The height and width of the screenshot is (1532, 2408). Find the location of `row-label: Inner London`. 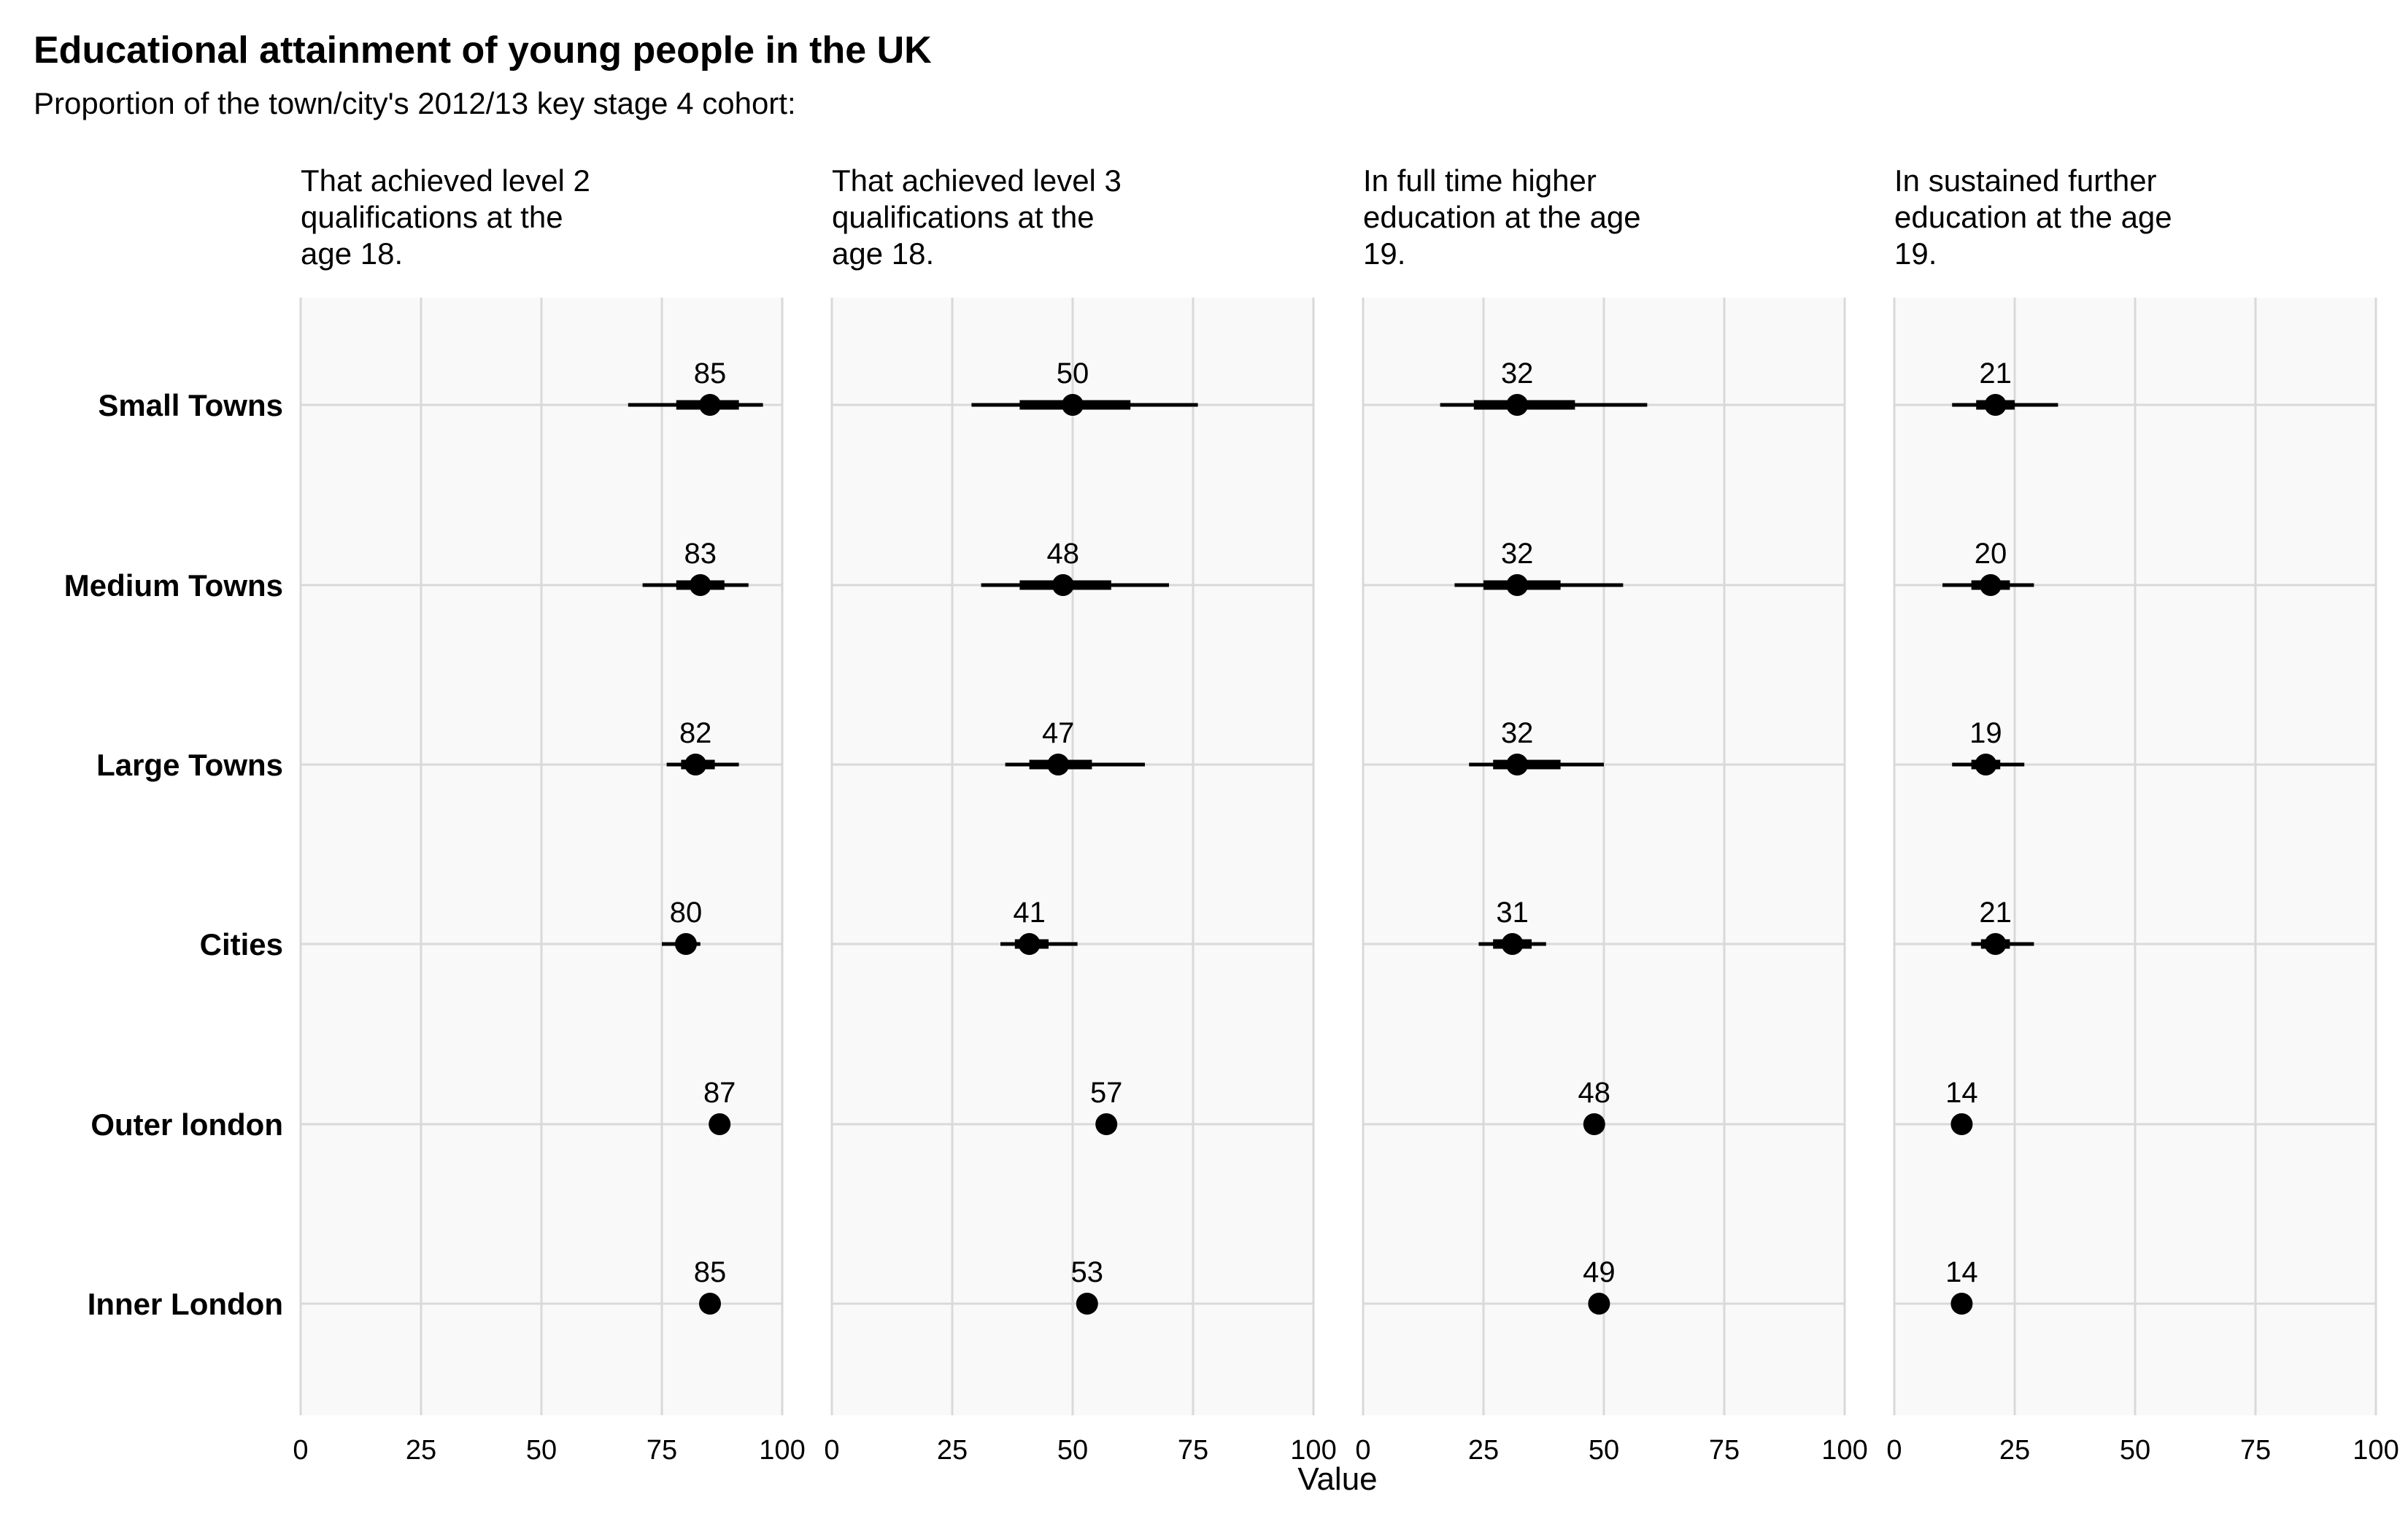

row-label: Inner London is located at coordinates (185, 1304).